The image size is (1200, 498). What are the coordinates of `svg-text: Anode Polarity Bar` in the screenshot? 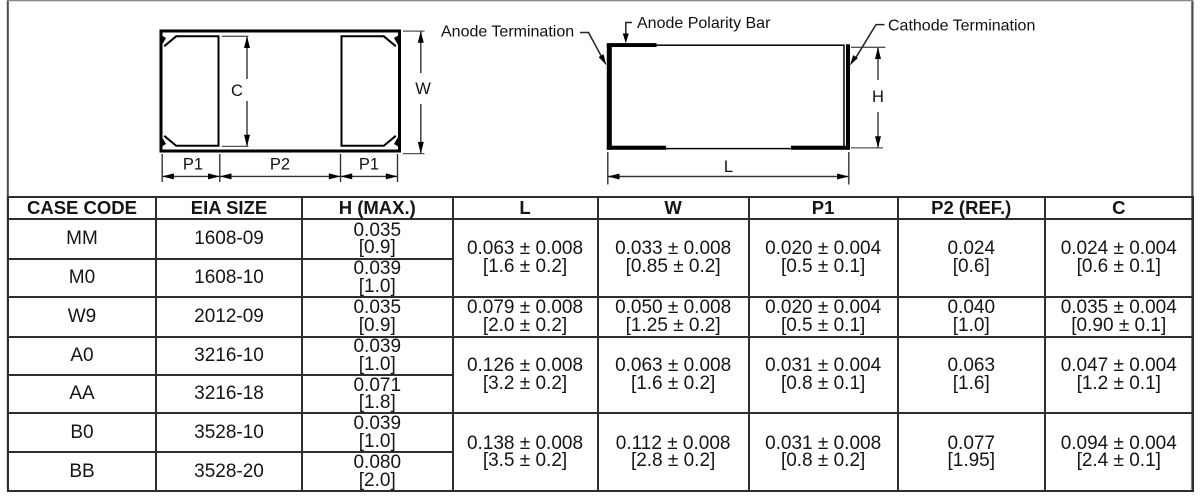 It's located at (704, 23).